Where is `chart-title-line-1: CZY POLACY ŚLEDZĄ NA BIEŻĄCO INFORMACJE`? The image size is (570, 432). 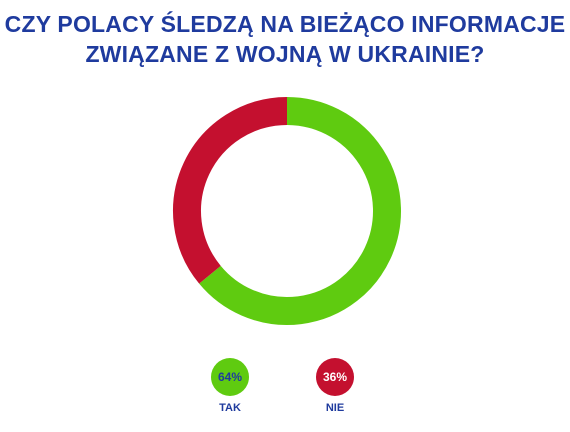
chart-title-line-1: CZY POLACY ŚLEDZĄ NA BIEŻĄCO INFORMACJE is located at coordinates (285, 24).